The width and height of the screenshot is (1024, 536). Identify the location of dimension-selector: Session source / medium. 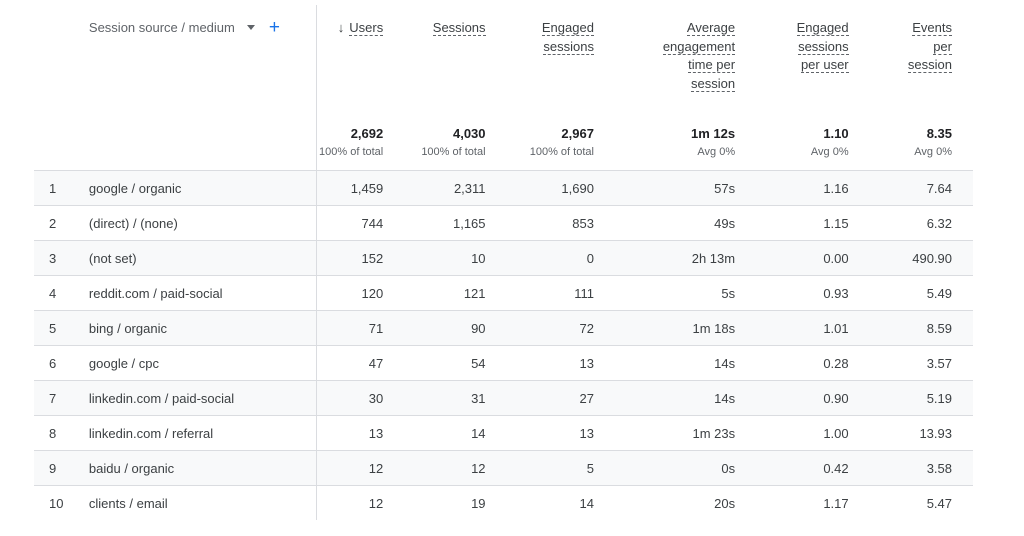
(161, 27).